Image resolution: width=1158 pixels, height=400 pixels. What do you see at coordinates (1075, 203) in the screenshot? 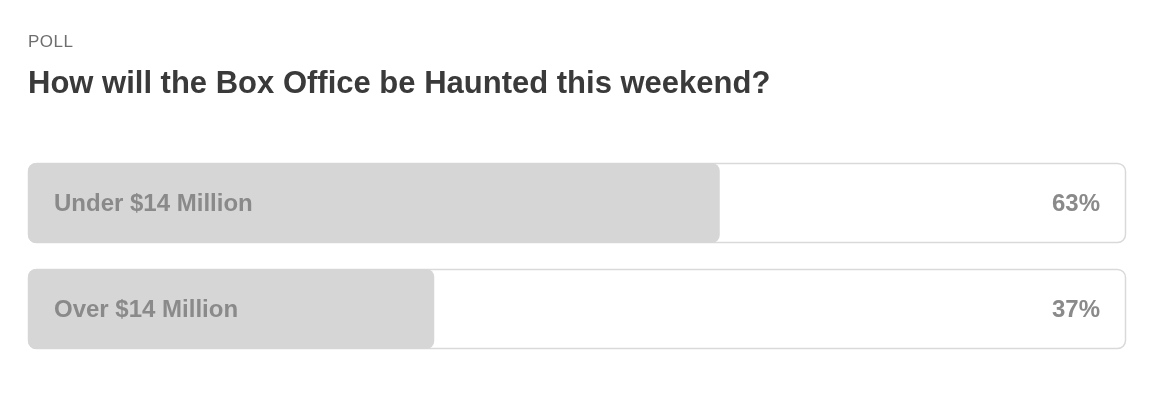
I see `data-label: 63%` at bounding box center [1075, 203].